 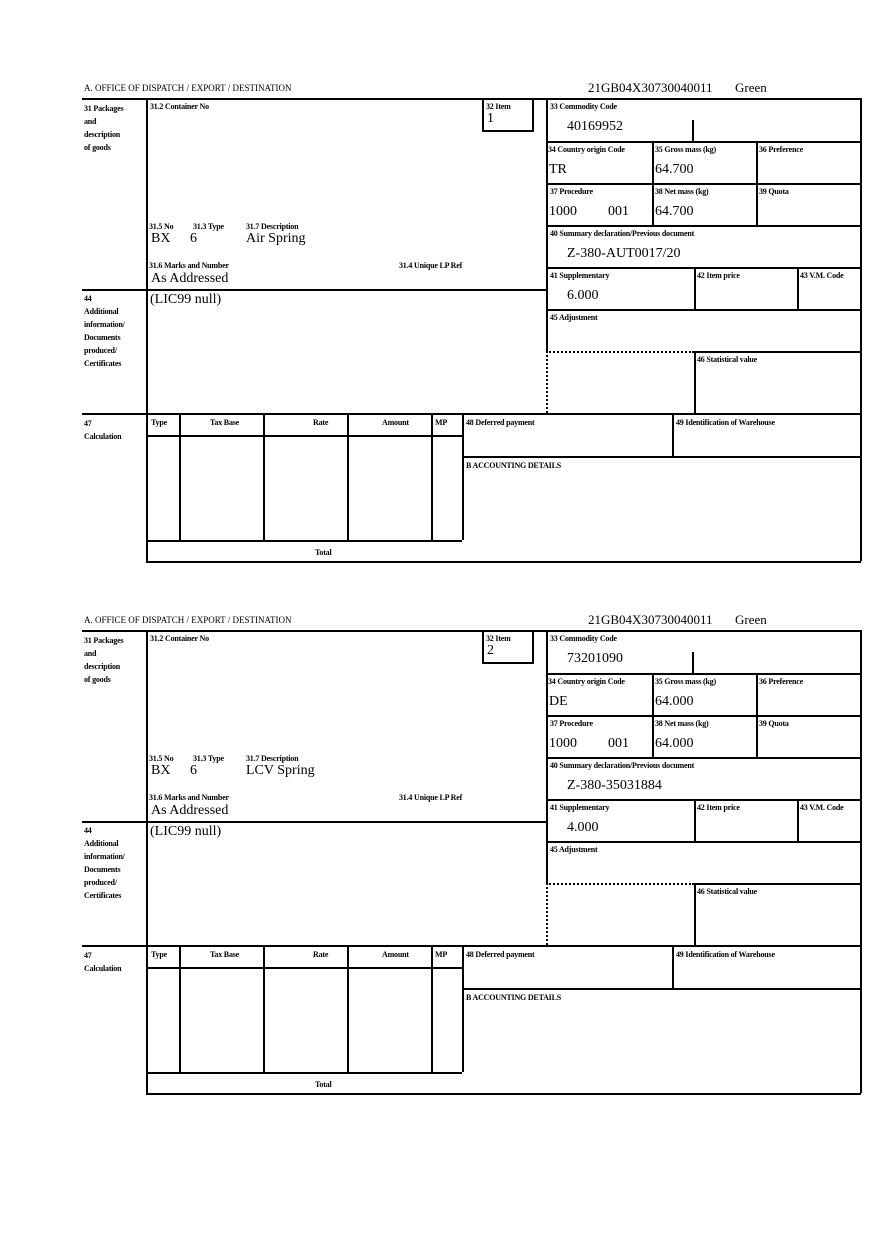 I want to click on item-number: 1, so click(x=490, y=118).